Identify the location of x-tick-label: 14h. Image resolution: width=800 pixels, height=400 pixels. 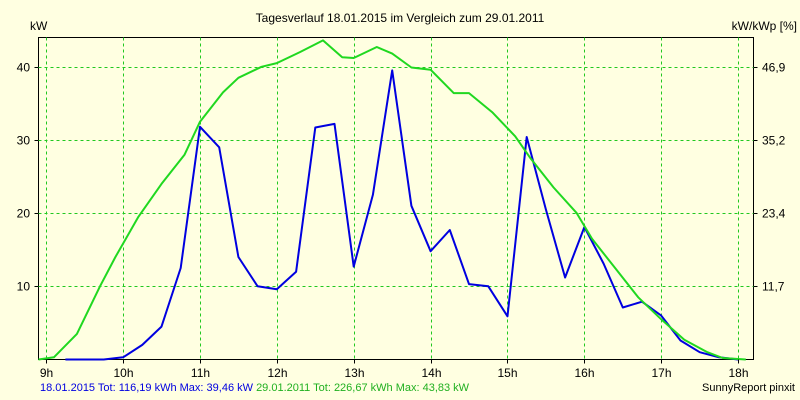
(431, 373).